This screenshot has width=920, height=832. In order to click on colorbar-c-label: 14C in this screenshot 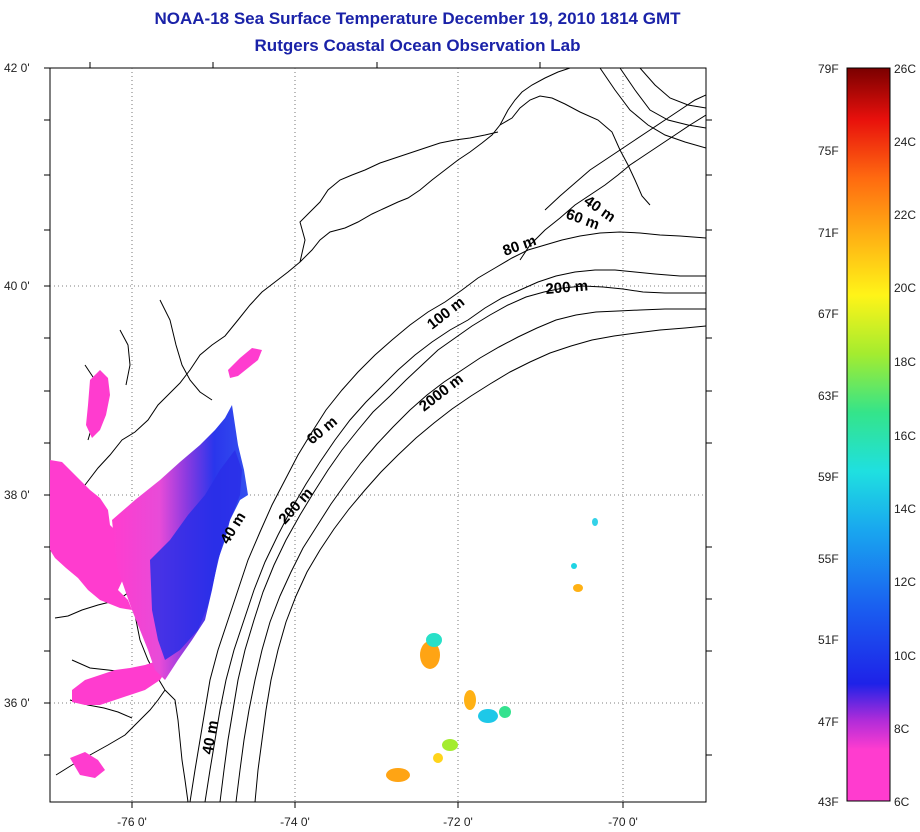, I will do `click(905, 509)`.